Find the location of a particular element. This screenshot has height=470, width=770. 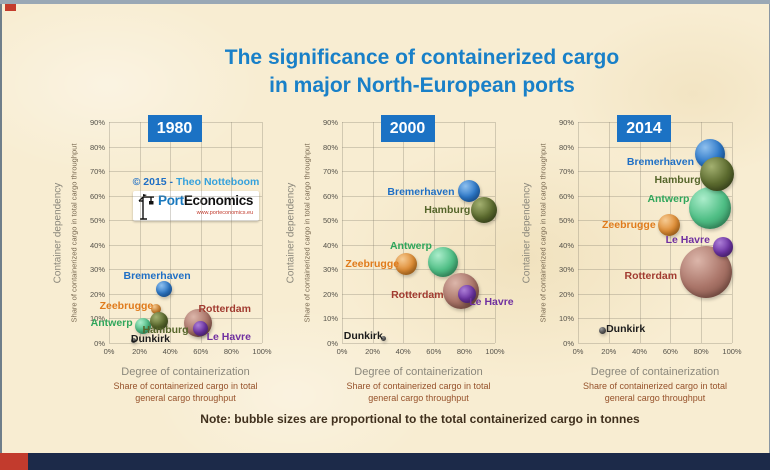

x-axis-tick-label: 0% is located at coordinates (109, 351).